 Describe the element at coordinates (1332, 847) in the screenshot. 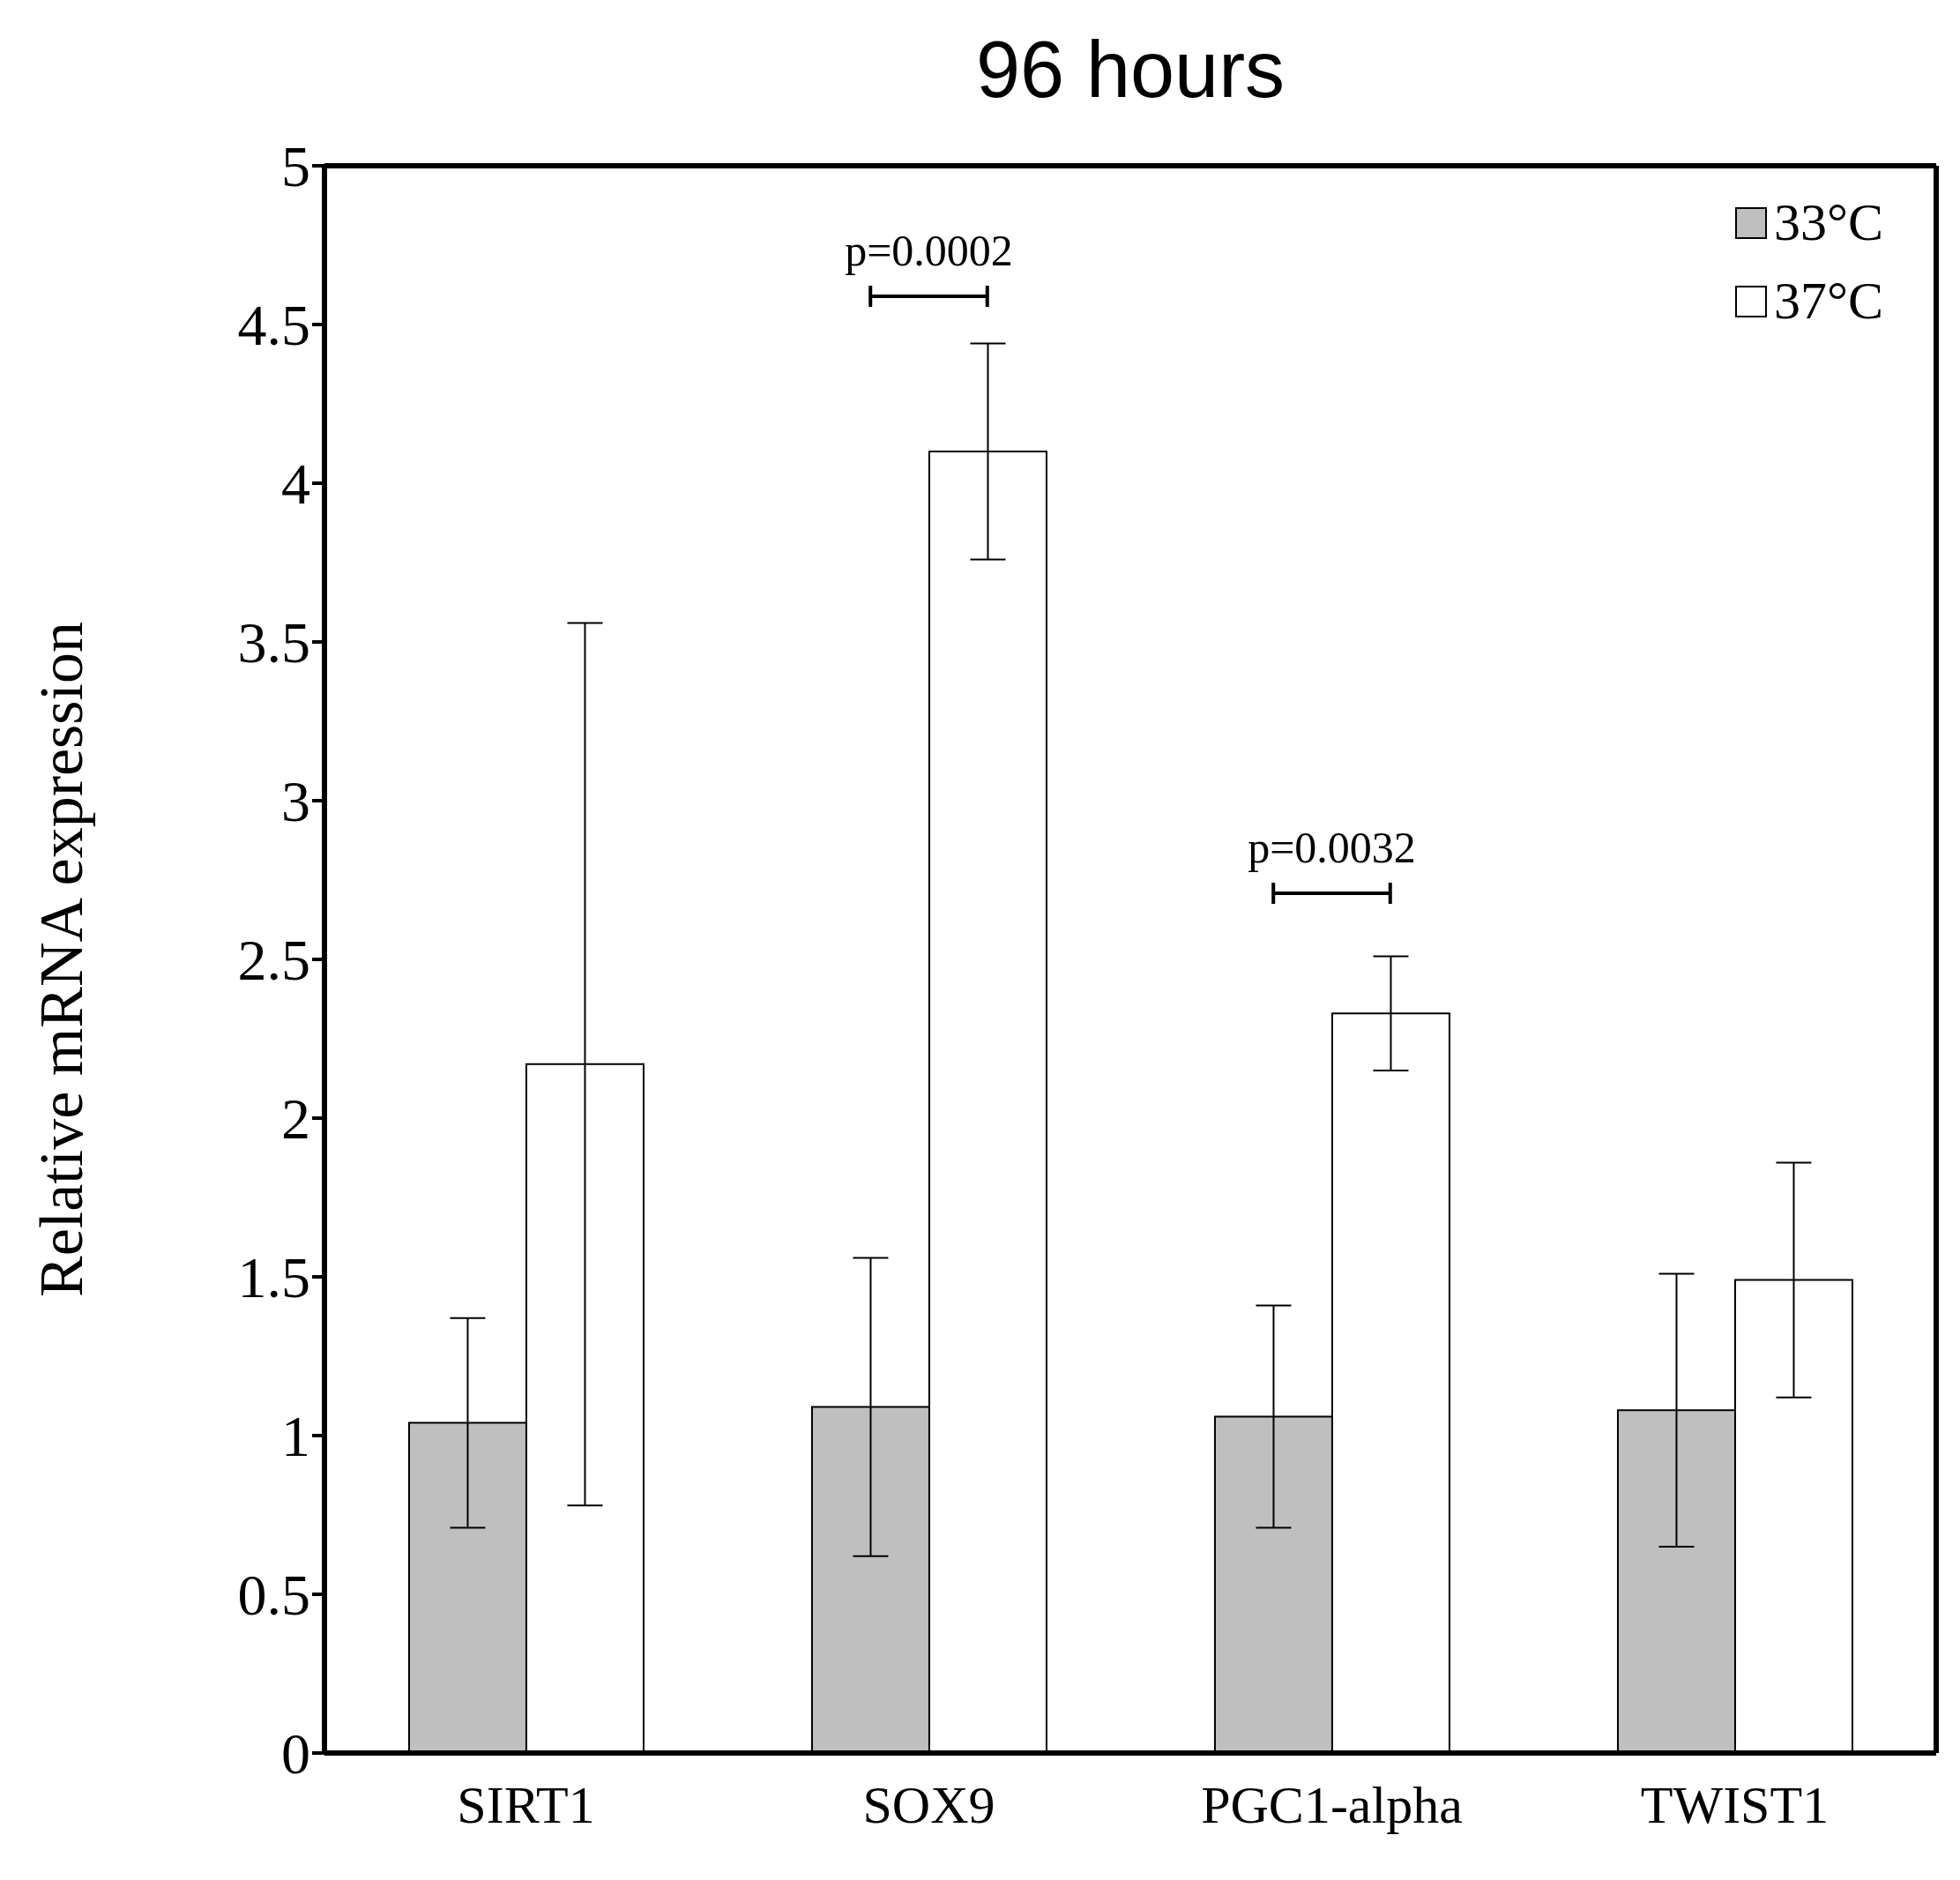

I see `annotation: p=0.0032` at that location.